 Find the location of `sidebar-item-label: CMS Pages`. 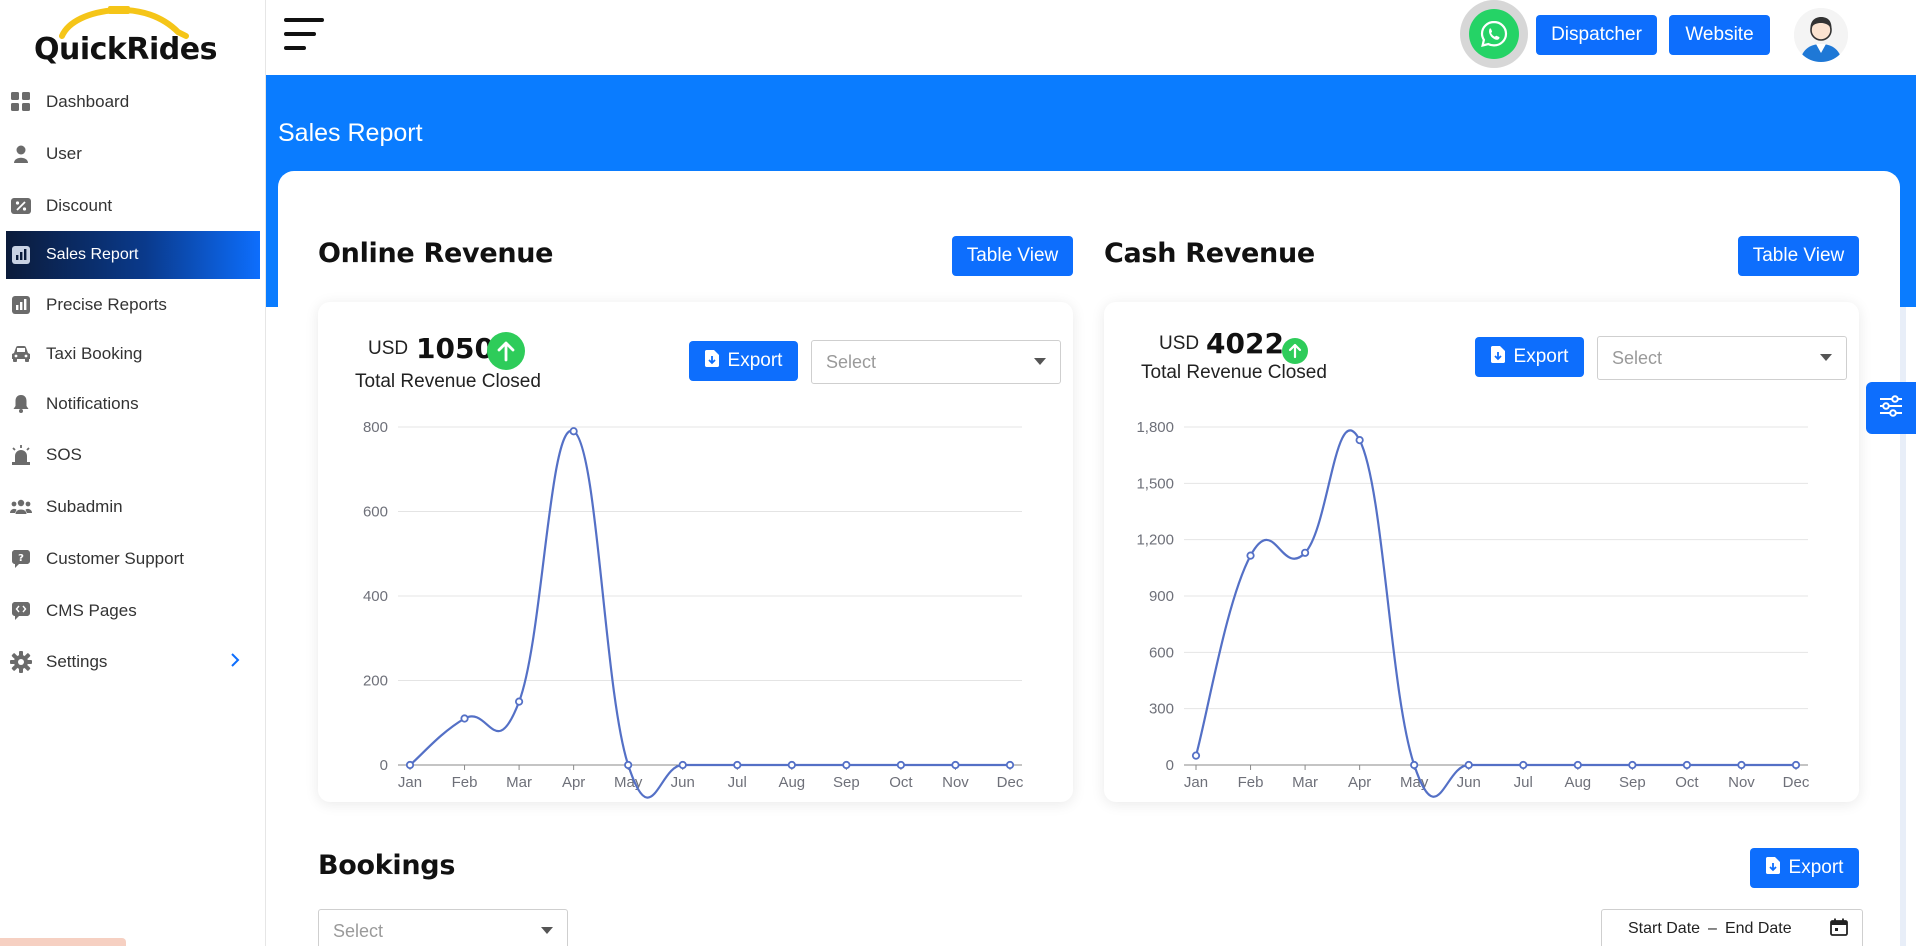

sidebar-item-label: CMS Pages is located at coordinates (91, 610).